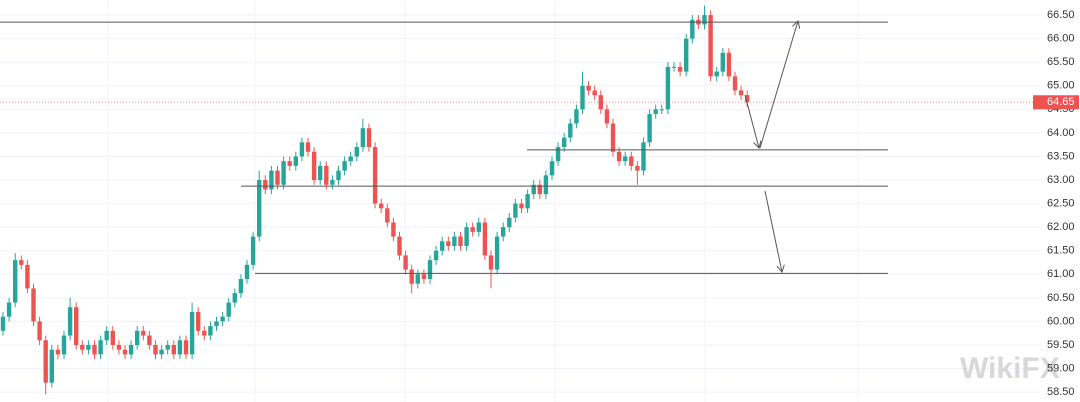 The image size is (1080, 402). What do you see at coordinates (1061, 392) in the screenshot?
I see `y-tick-label: 58.50` at bounding box center [1061, 392].